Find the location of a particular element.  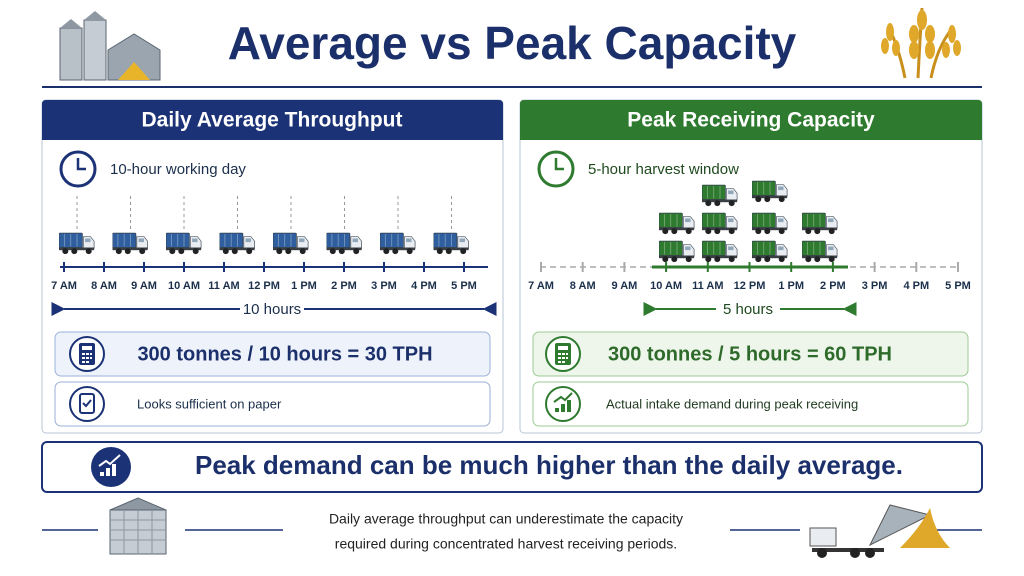

panel-header: Peak Receiving Capacity is located at coordinates (751, 120).